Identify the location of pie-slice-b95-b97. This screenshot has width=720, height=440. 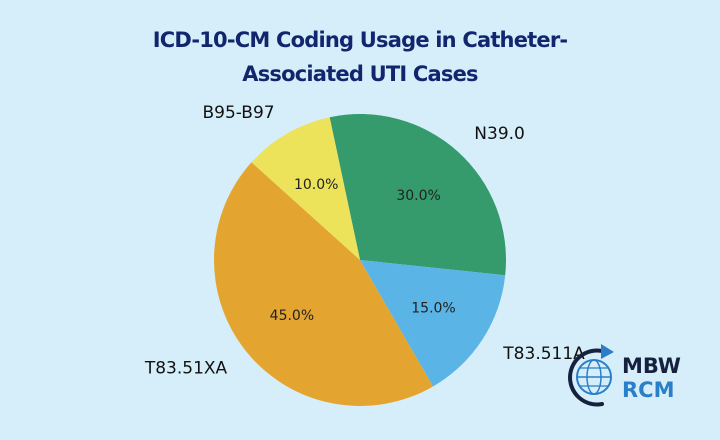
(305, 188).